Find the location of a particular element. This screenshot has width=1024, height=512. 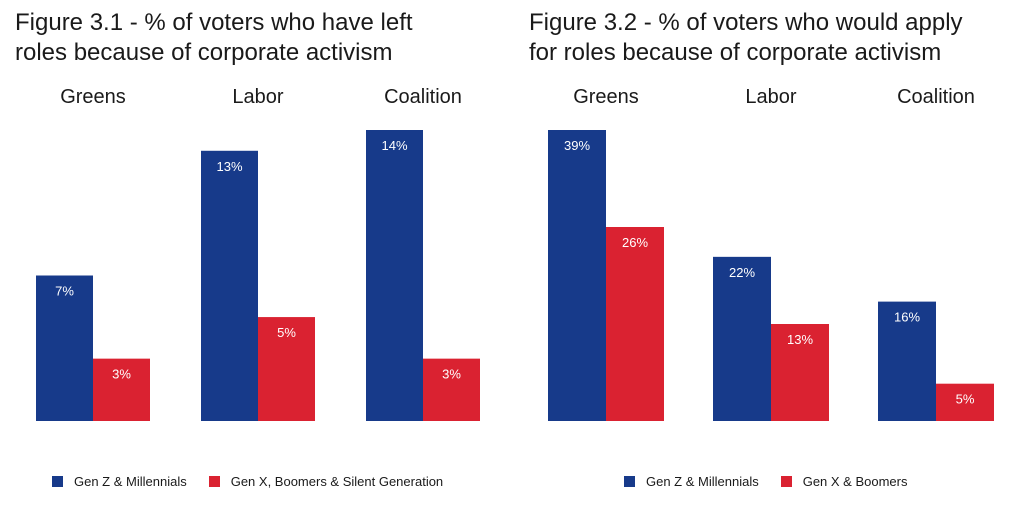

chart1-title-line1: Figure 3.1 - % of voters who have left is located at coordinates (214, 22).